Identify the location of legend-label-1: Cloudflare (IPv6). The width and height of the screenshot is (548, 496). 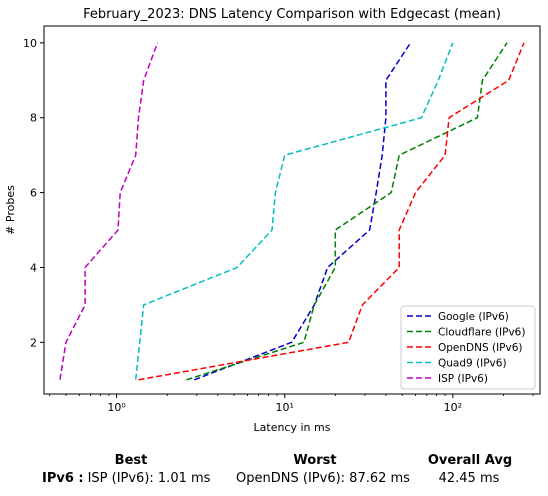
(481, 333).